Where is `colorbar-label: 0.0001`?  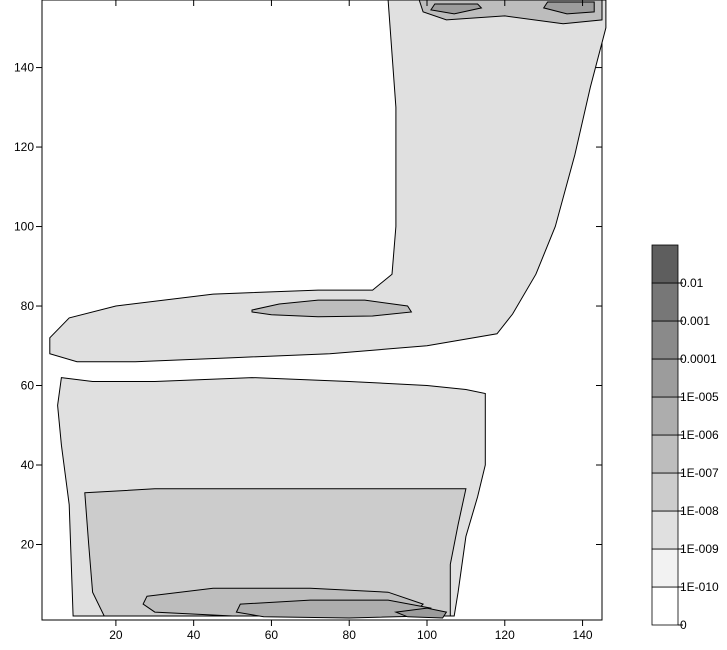 colorbar-label: 0.0001 is located at coordinates (698, 359).